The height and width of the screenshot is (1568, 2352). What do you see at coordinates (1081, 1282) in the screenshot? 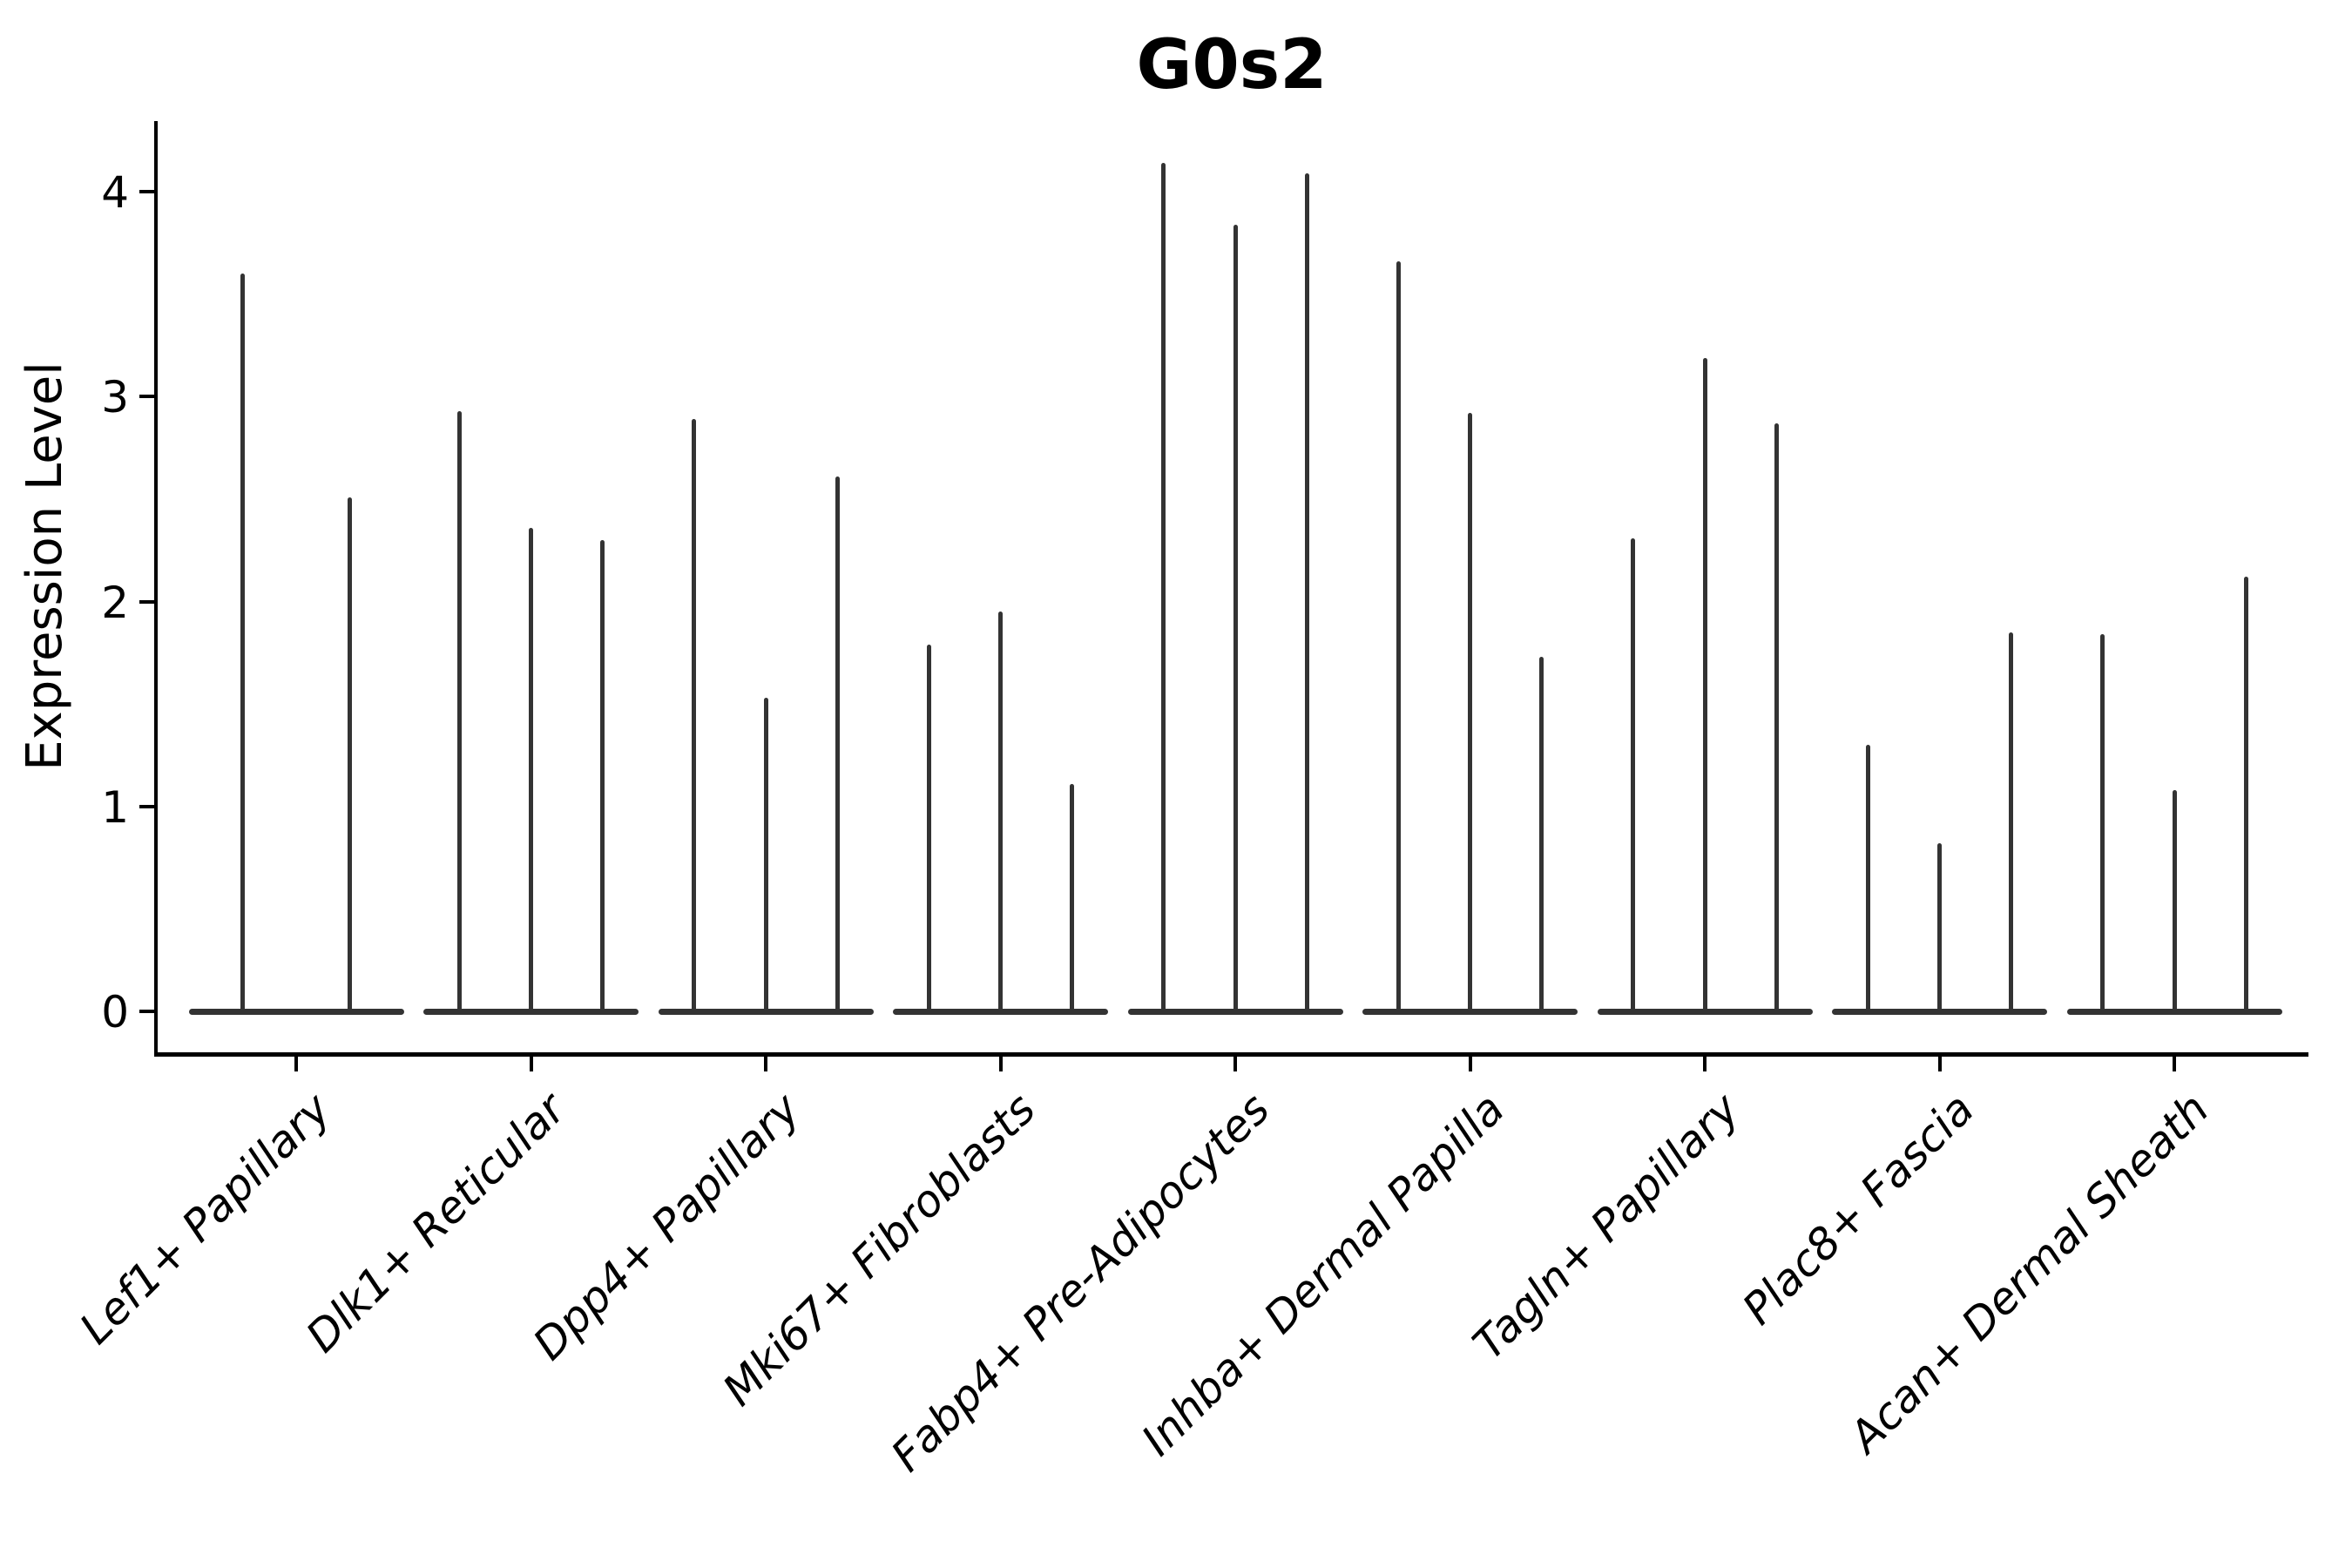
I see `x-tick-label: Fabp4+ Pre-Adipocytes` at bounding box center [1081, 1282].